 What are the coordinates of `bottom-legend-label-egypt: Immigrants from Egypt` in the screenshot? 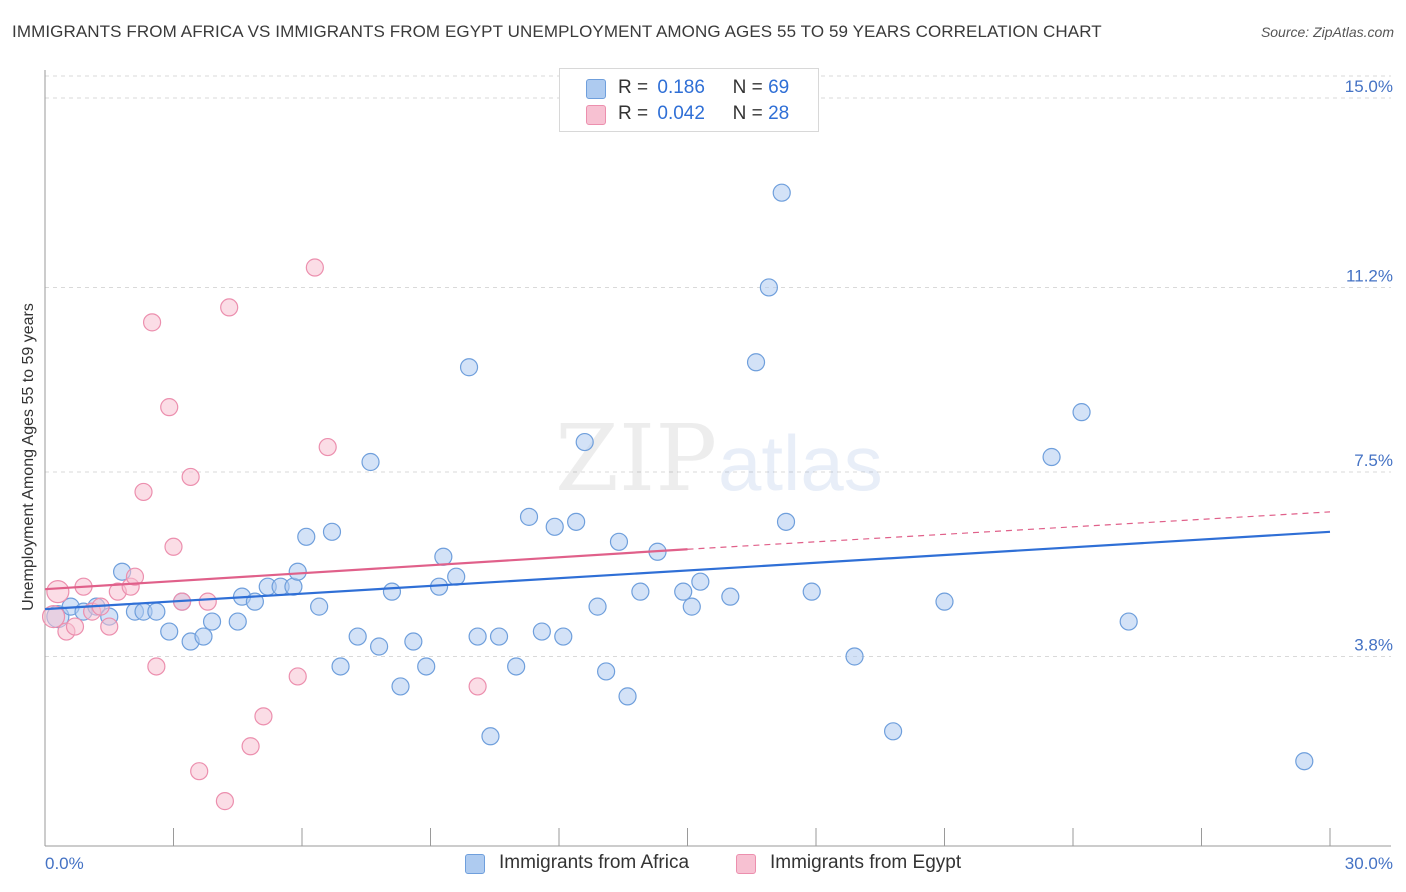 It's located at (866, 862).